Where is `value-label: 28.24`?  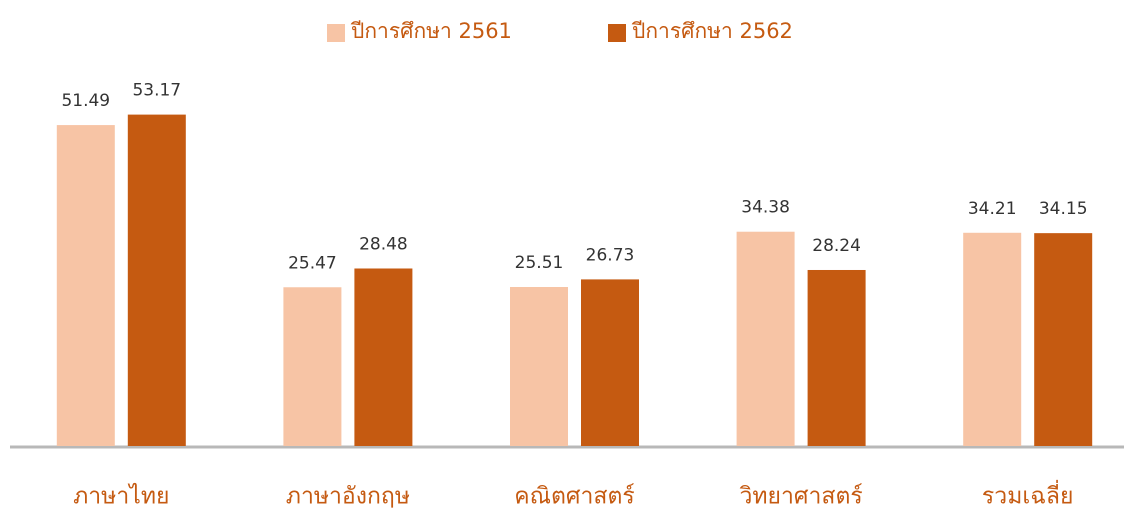 value-label: 28.24 is located at coordinates (836, 246).